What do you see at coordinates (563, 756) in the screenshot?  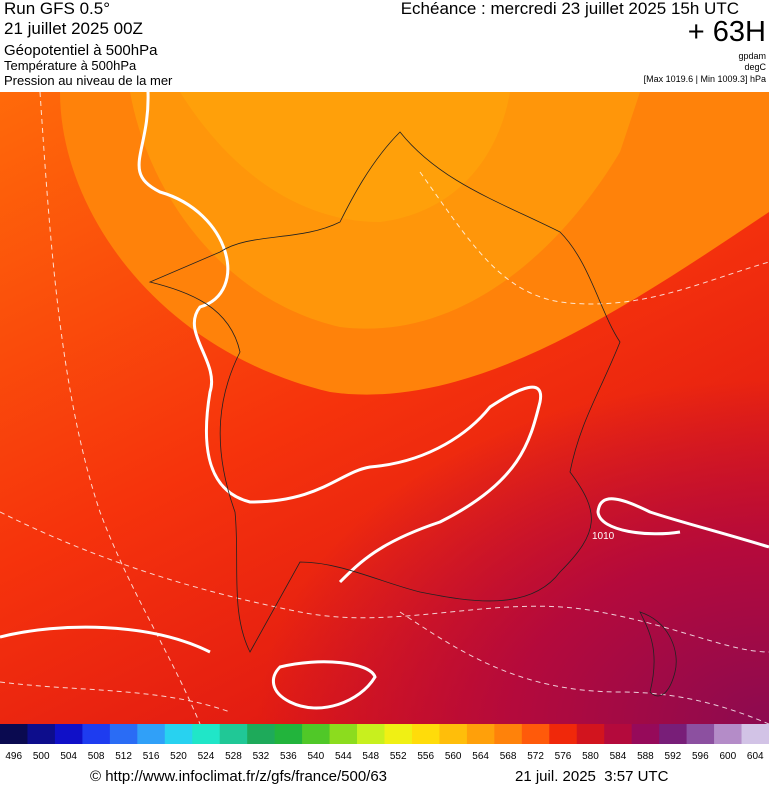 I see `colorbar-label: 576` at bounding box center [563, 756].